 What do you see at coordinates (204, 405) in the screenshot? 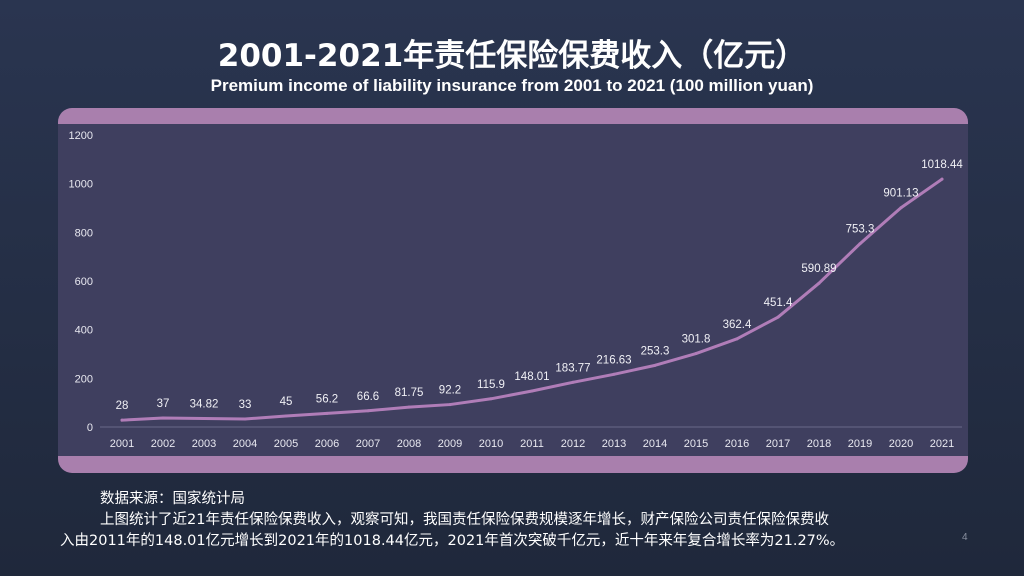
I see `data-label: 34.82` at bounding box center [204, 405].